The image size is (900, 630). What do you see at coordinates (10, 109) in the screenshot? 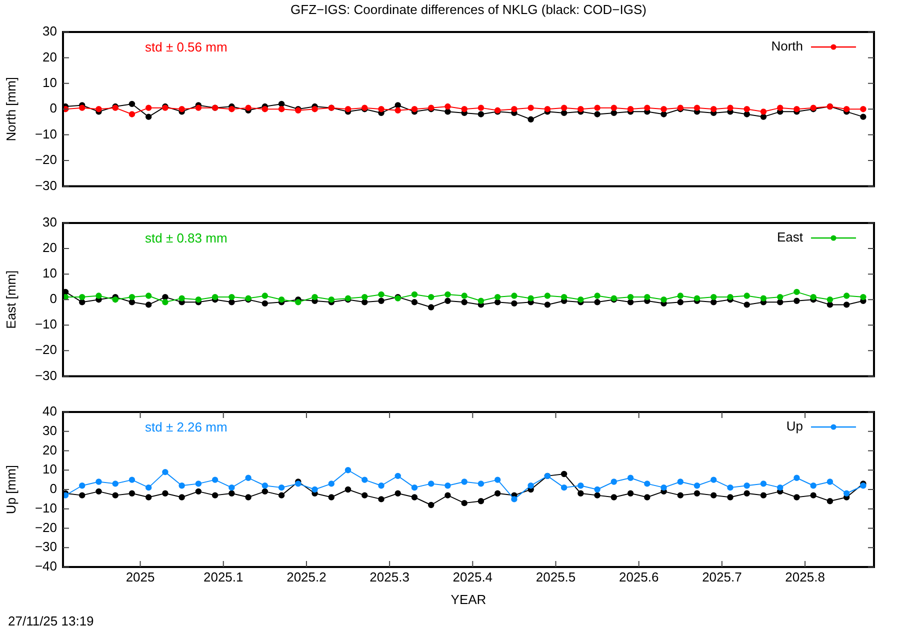
I see `y-axis-title: North [mm]` at bounding box center [10, 109].